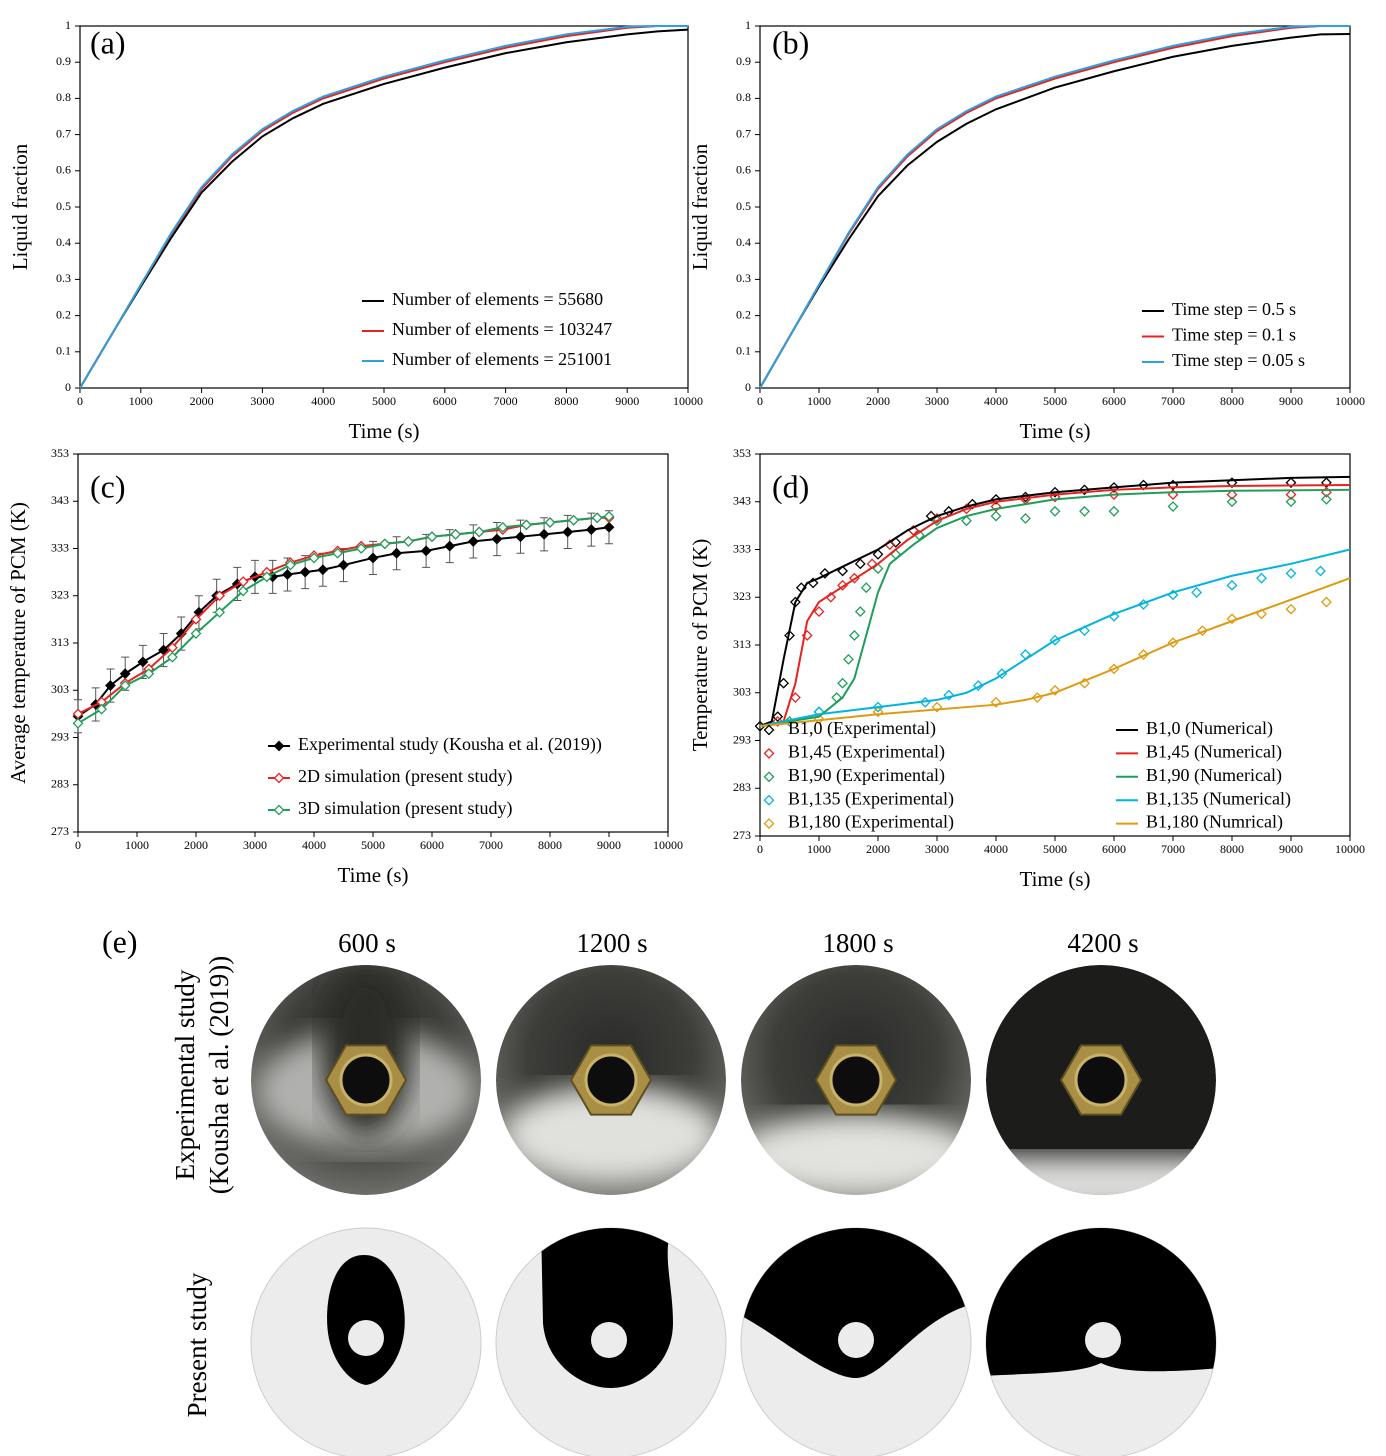  I want to click on legend-label: Number of elements = 55680, so click(497, 299).